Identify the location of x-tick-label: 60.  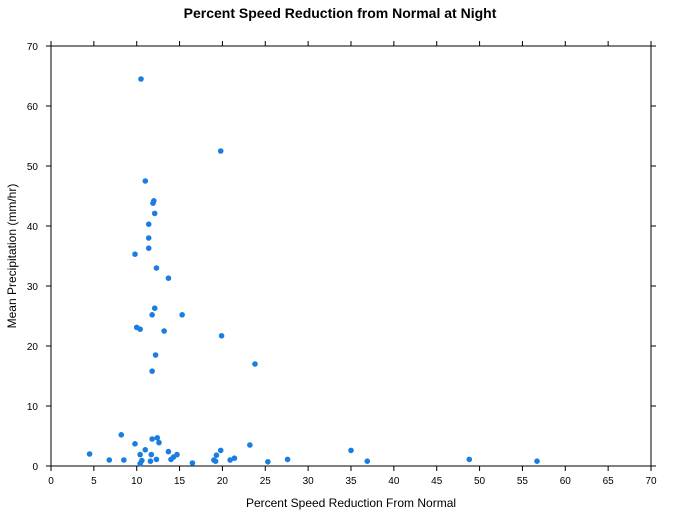
(566, 481).